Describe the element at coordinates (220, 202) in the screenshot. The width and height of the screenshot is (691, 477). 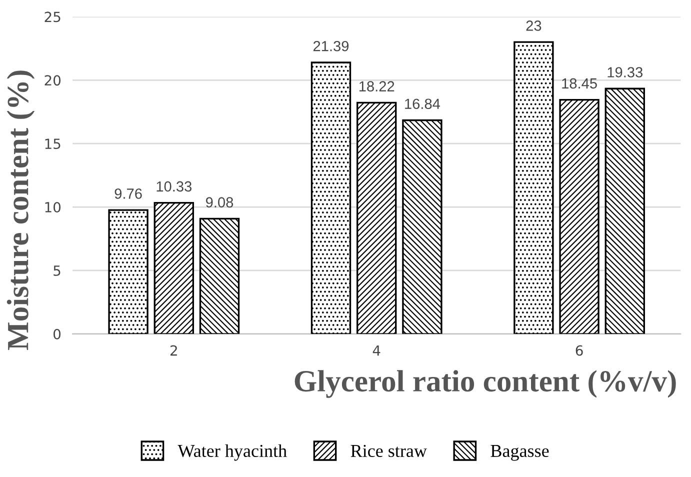
I see `data-label: 9.08` at that location.